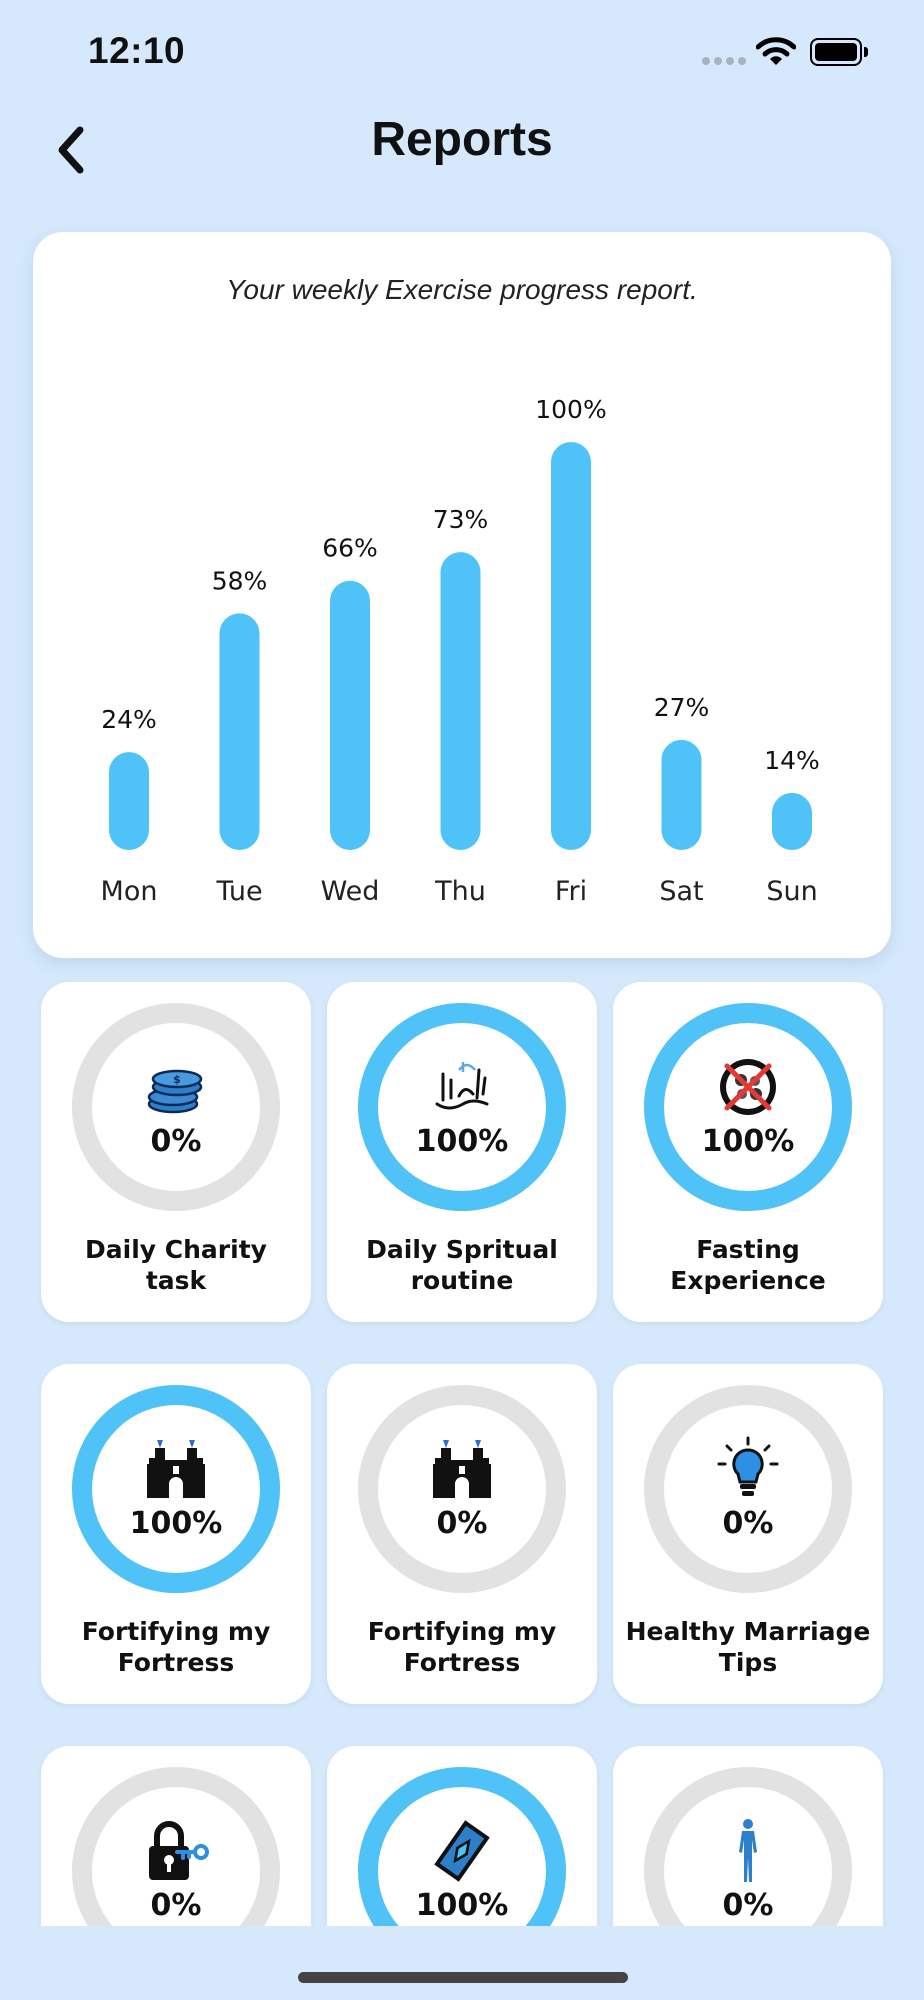  I want to click on battery-icon, so click(839, 52).